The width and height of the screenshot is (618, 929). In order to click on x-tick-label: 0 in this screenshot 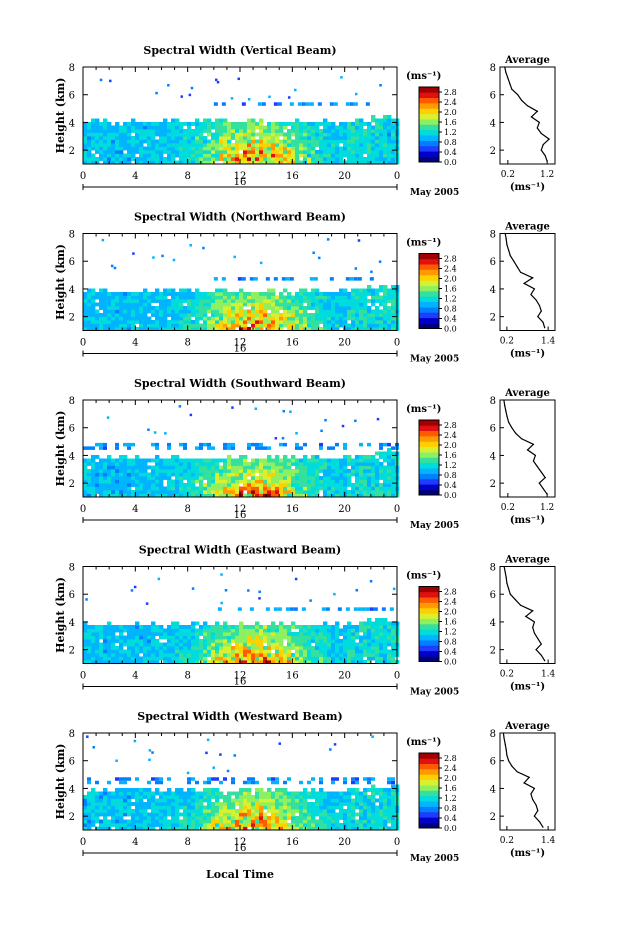, I will do `click(83, 176)`.